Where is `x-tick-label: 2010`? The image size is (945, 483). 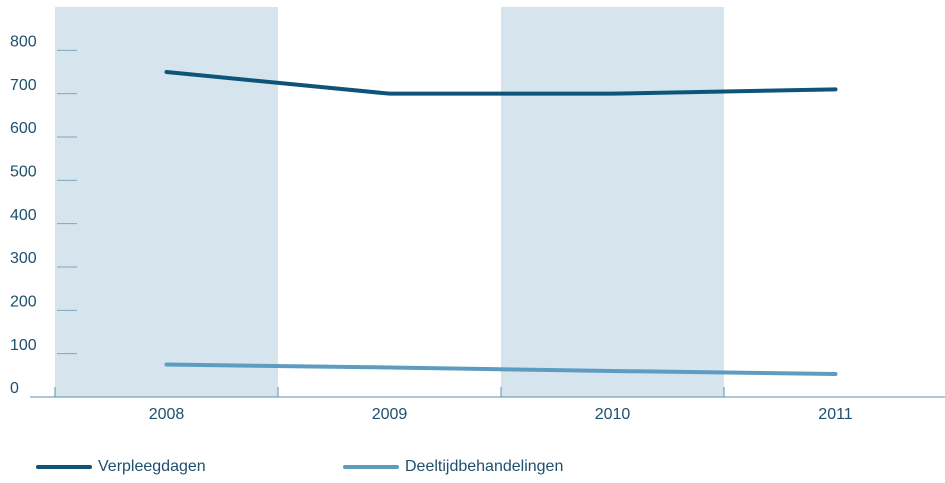 x-tick-label: 2010 is located at coordinates (613, 414).